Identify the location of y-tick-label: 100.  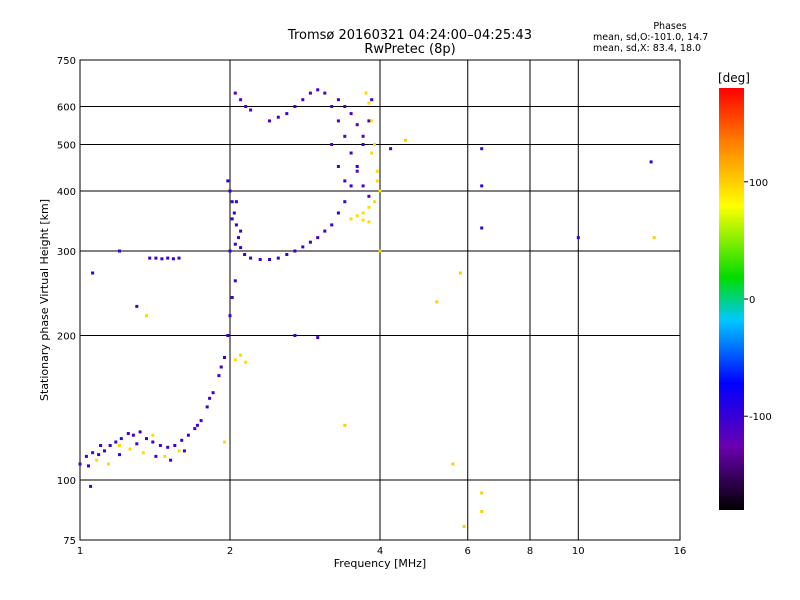
(66, 481).